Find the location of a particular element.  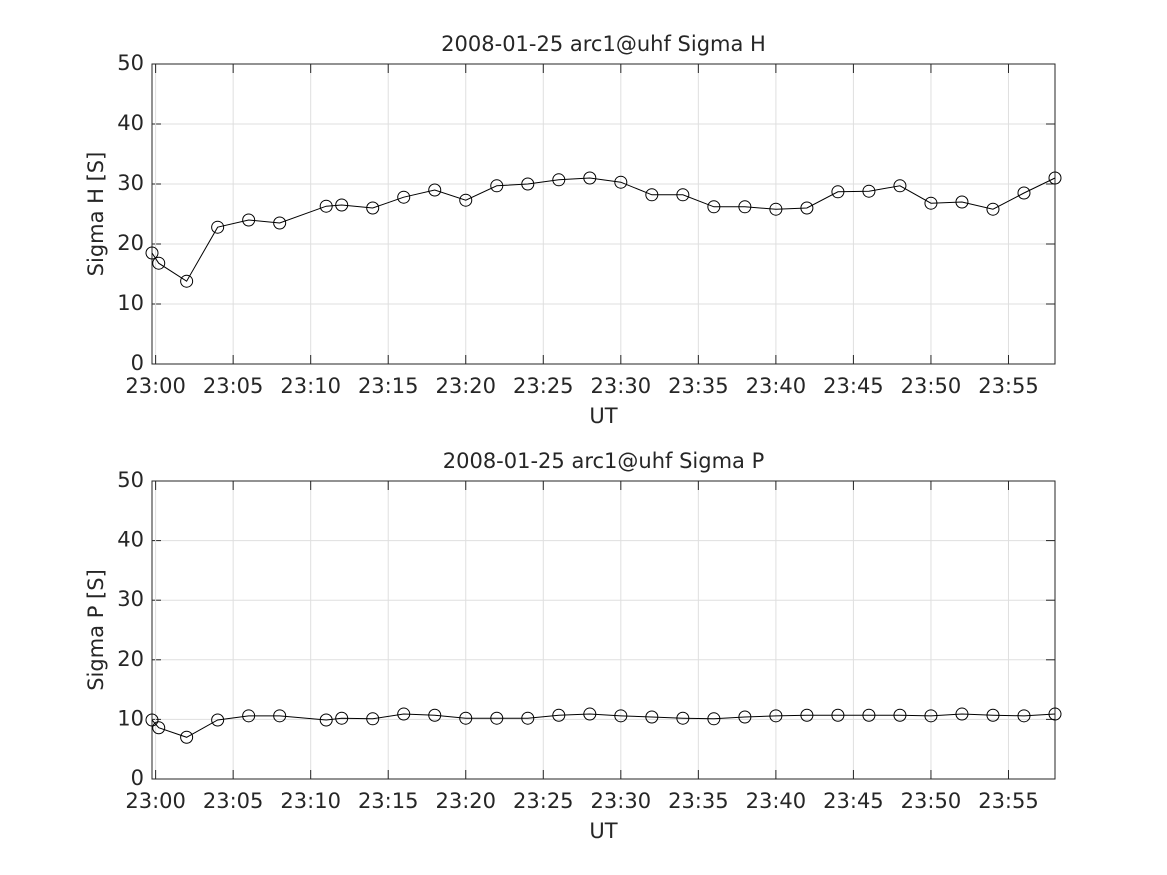

y-axis-label: Sigma H [S] is located at coordinates (96, 214).